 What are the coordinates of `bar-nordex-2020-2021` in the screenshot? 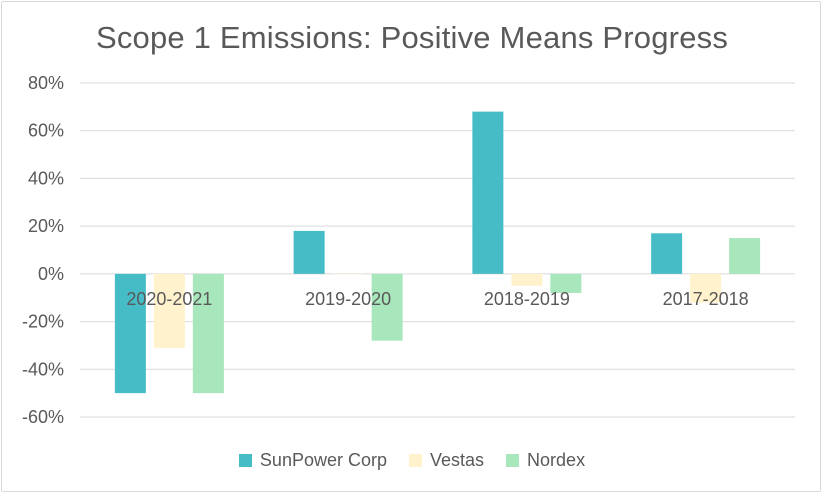 It's located at (208, 333).